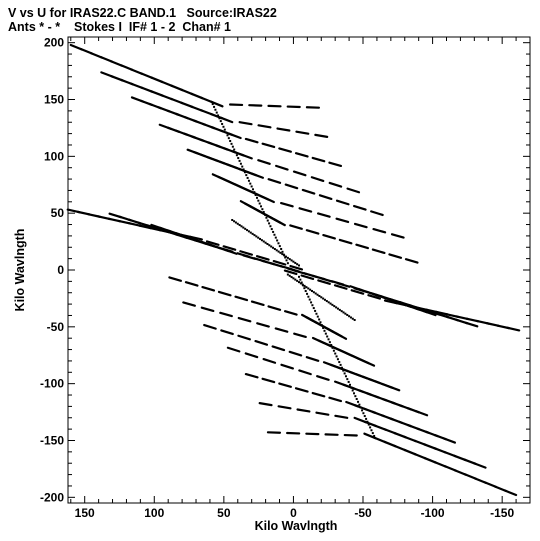 The image size is (540, 541). Describe the element at coordinates (52, 384) in the screenshot. I see `y-tick-label: -100` at that location.